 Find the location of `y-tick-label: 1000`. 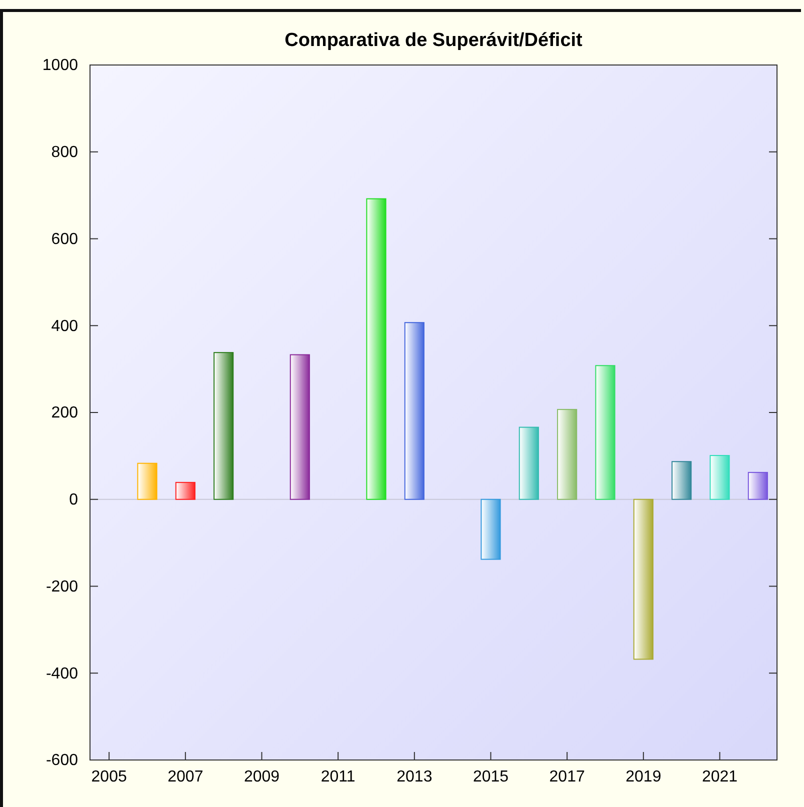

y-tick-label: 1000 is located at coordinates (60, 65).